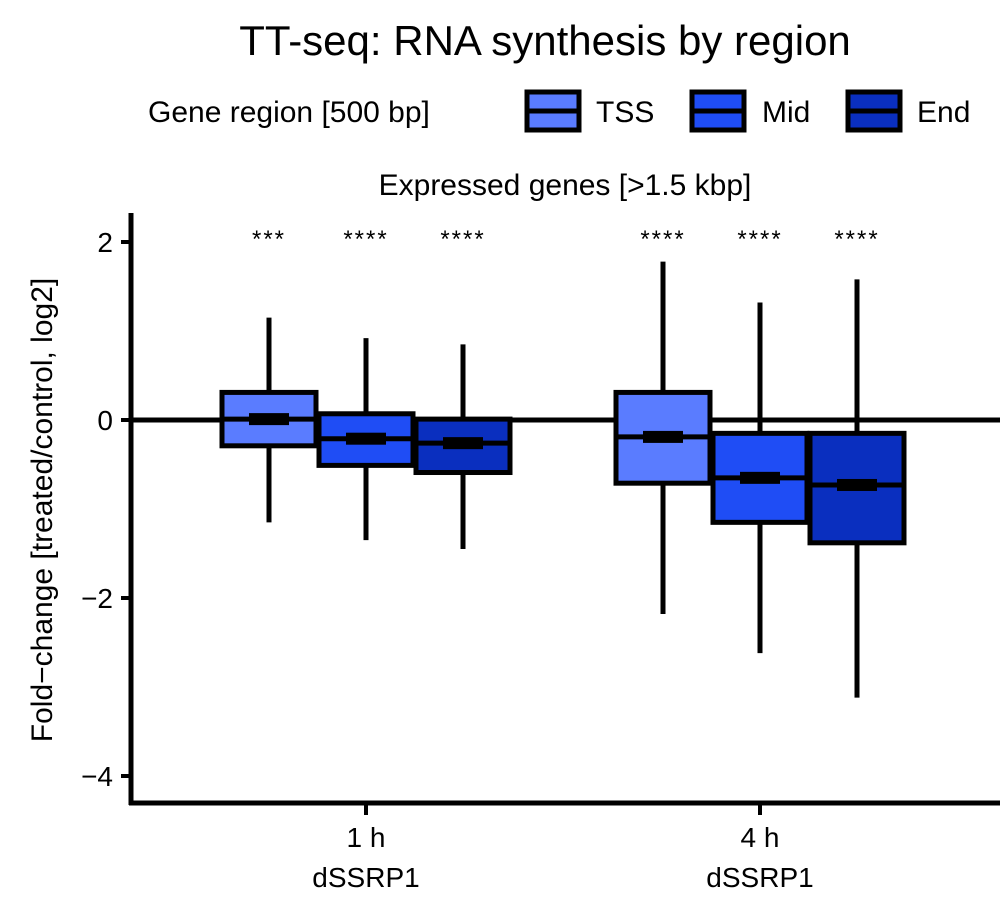 This screenshot has height=913, width=1005. I want to click on legend-key-tss, so click(553, 111).